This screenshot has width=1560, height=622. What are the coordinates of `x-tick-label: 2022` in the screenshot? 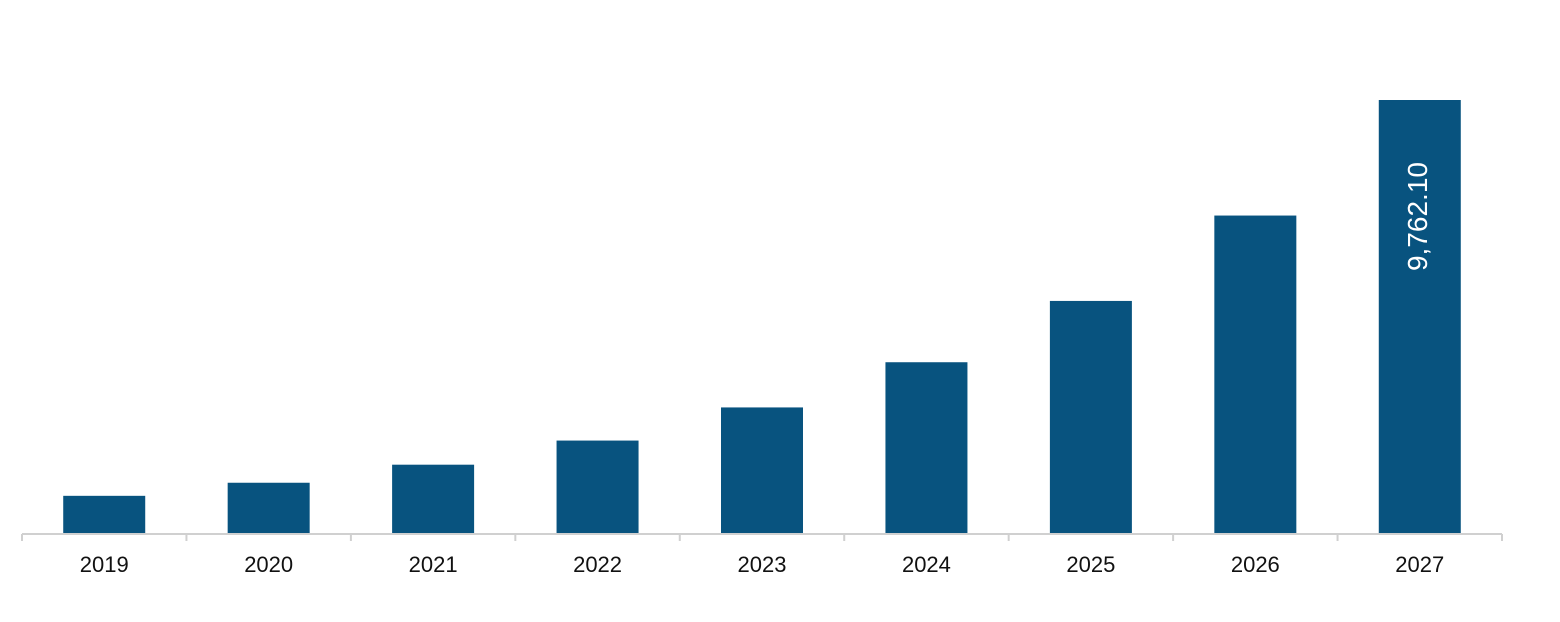 It's located at (597, 564).